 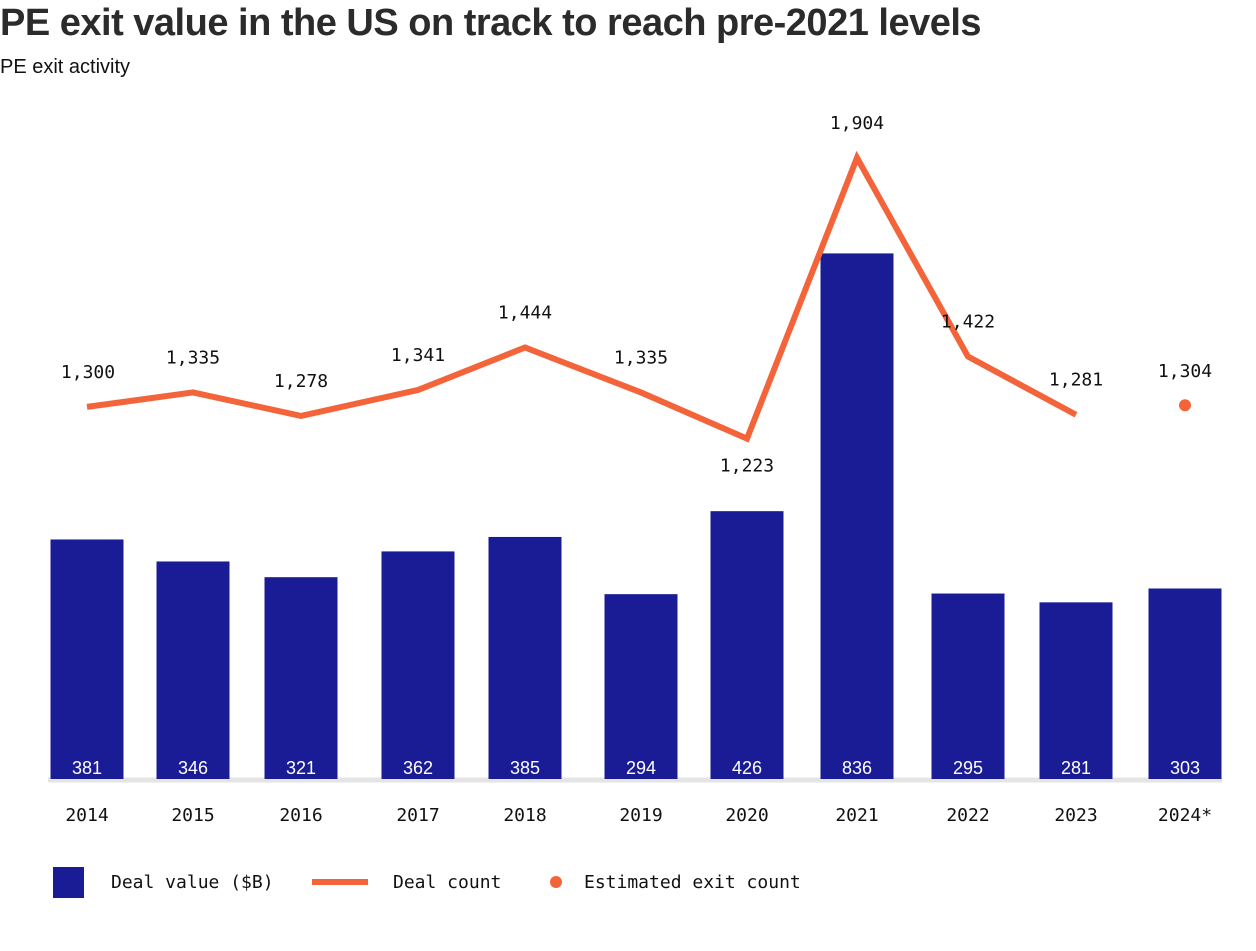 What do you see at coordinates (86, 815) in the screenshot?
I see `x-tick-label: 2014` at bounding box center [86, 815].